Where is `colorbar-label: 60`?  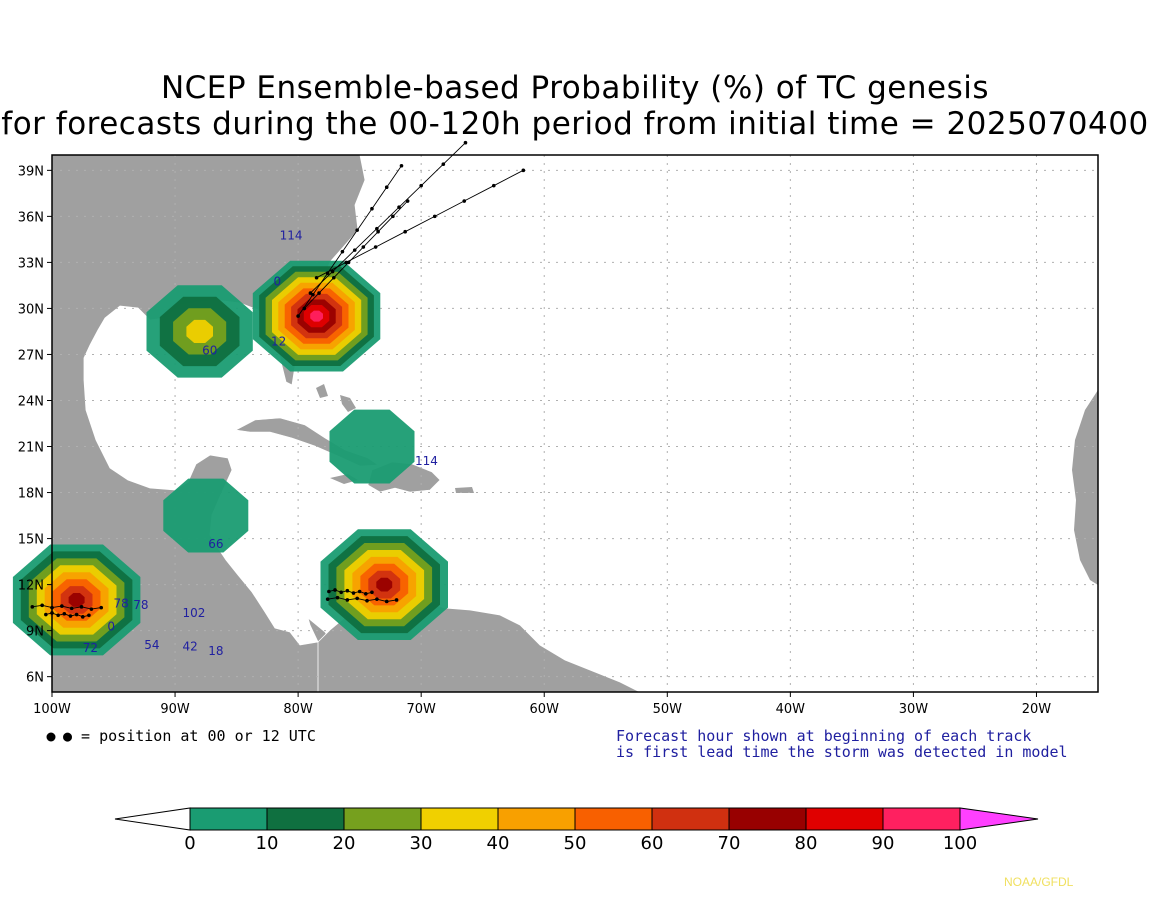 colorbar-label: 60 is located at coordinates (652, 843).